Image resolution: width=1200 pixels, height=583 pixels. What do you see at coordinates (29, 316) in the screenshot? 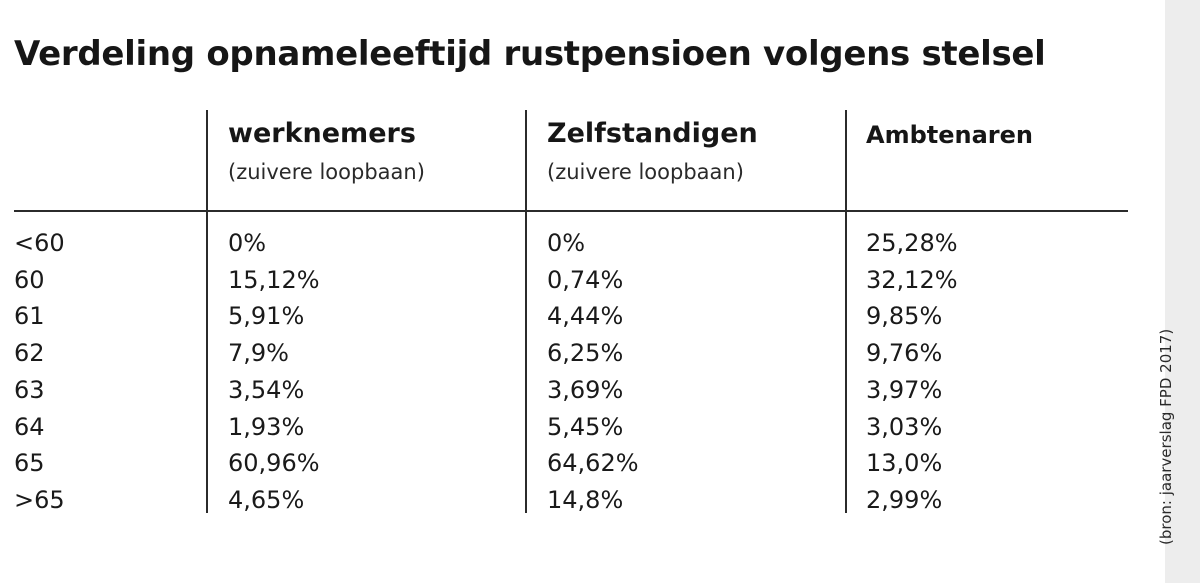
I see `row-label: 61` at bounding box center [29, 316].